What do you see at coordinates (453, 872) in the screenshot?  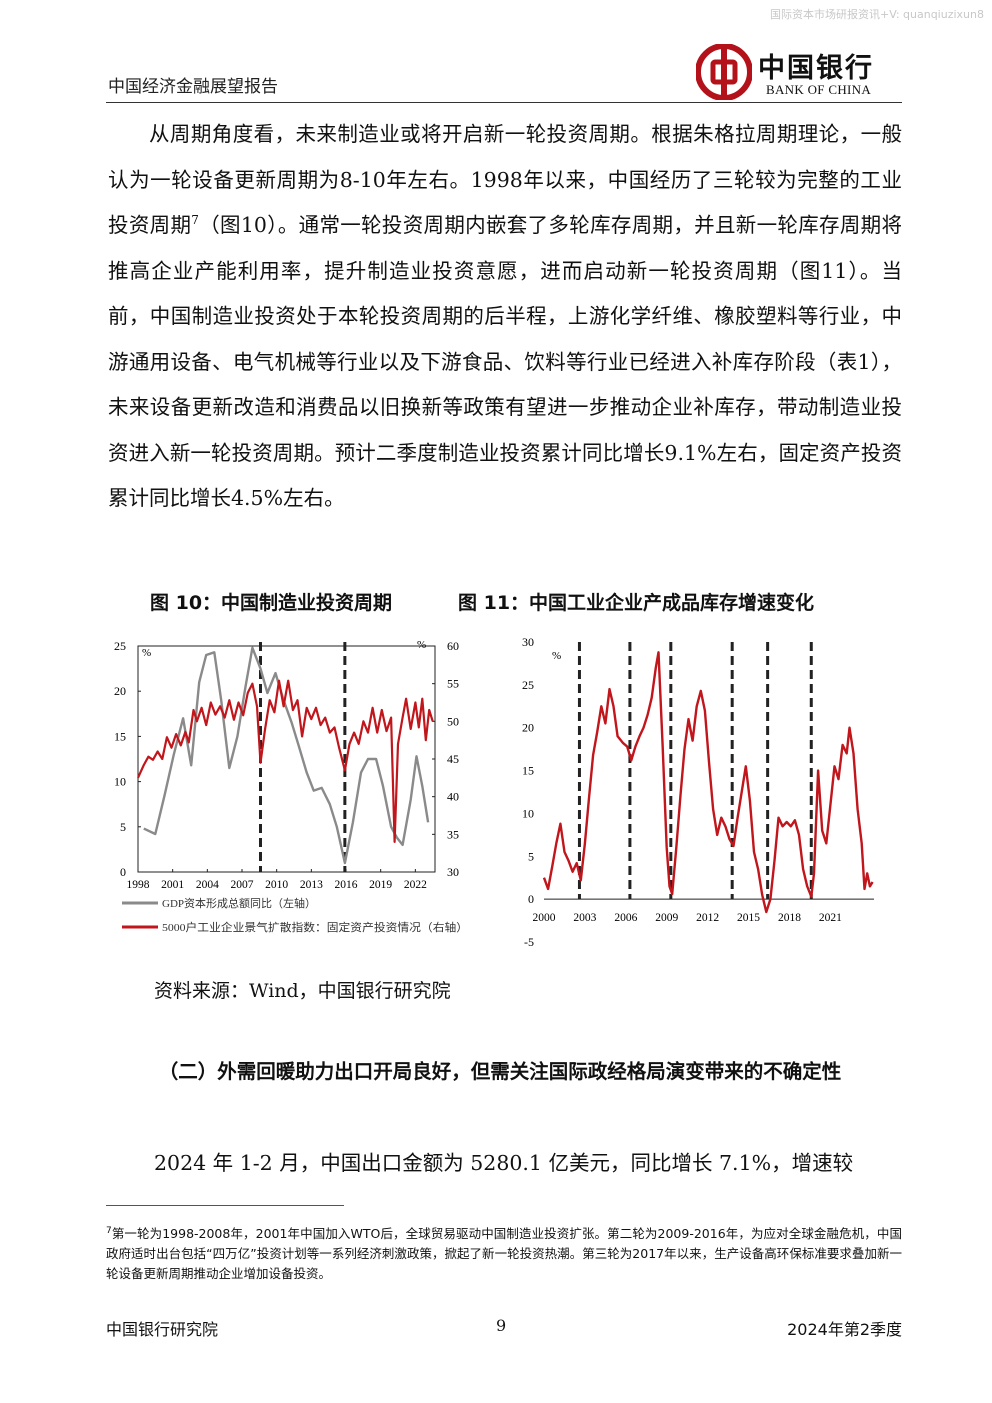 I see `y-right-tick-label: 30` at bounding box center [453, 872].